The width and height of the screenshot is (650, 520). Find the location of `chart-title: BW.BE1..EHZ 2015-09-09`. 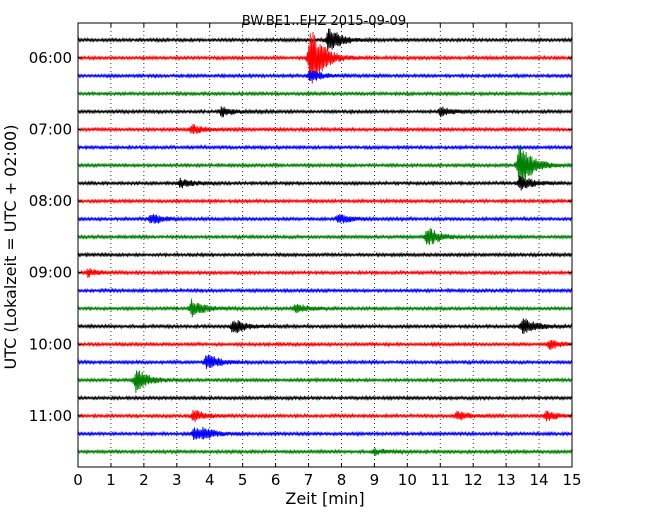

chart-title: BW.BE1..EHZ 2015-09-09 is located at coordinates (324, 21).